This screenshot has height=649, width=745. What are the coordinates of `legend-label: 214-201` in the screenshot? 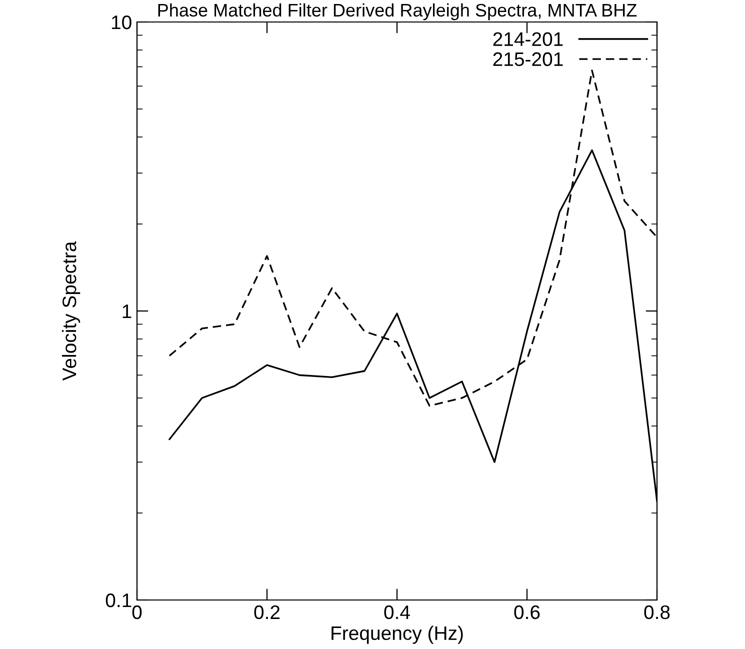 It's located at (528, 39).